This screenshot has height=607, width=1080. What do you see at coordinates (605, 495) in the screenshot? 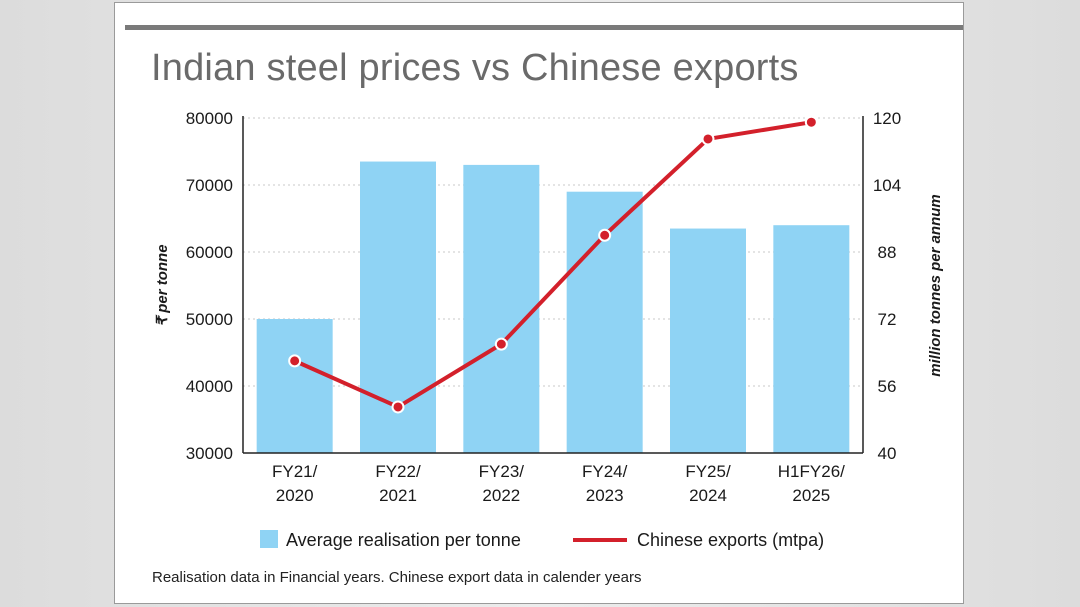
I see `x-tick-label-line: 2023` at bounding box center [605, 495].